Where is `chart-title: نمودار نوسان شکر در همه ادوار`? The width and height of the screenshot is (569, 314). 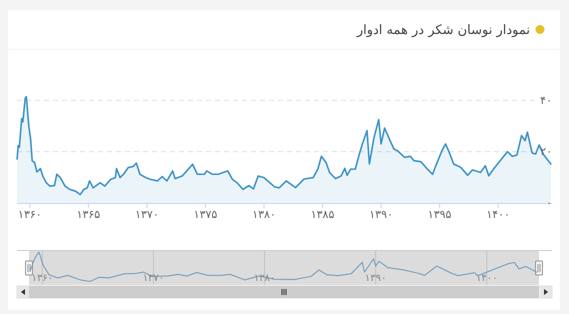
chart-title: نمودار نوسان شکر در همه ادوار is located at coordinates (443, 30).